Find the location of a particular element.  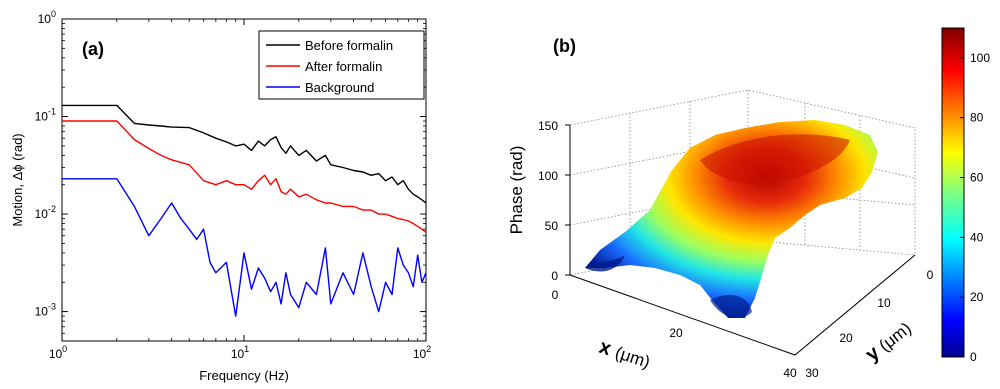

y-tick-label: 10⁰ is located at coordinates (47, 17).